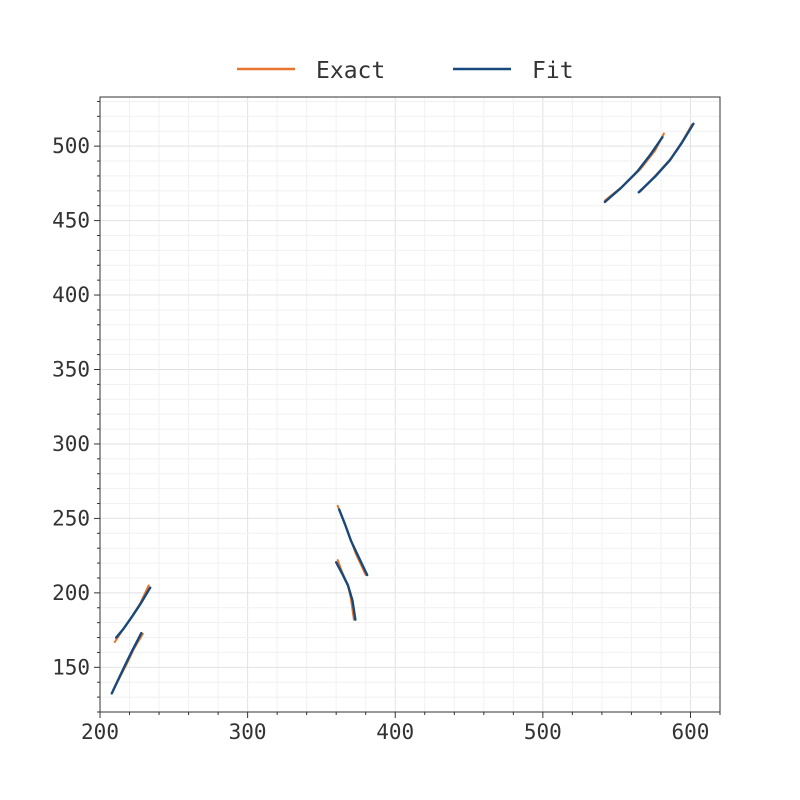 Image resolution: width=800 pixels, height=800 pixels. I want to click on y-tick-label: 500, so click(71, 146).